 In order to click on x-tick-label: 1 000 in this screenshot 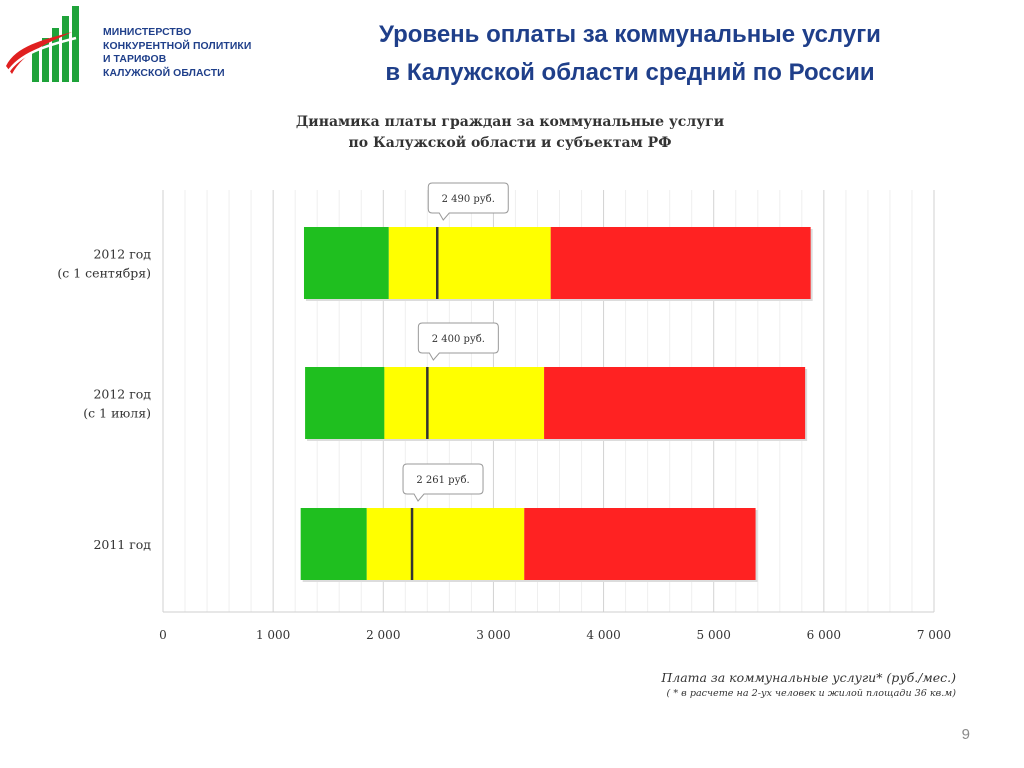, I will do `click(273, 635)`.